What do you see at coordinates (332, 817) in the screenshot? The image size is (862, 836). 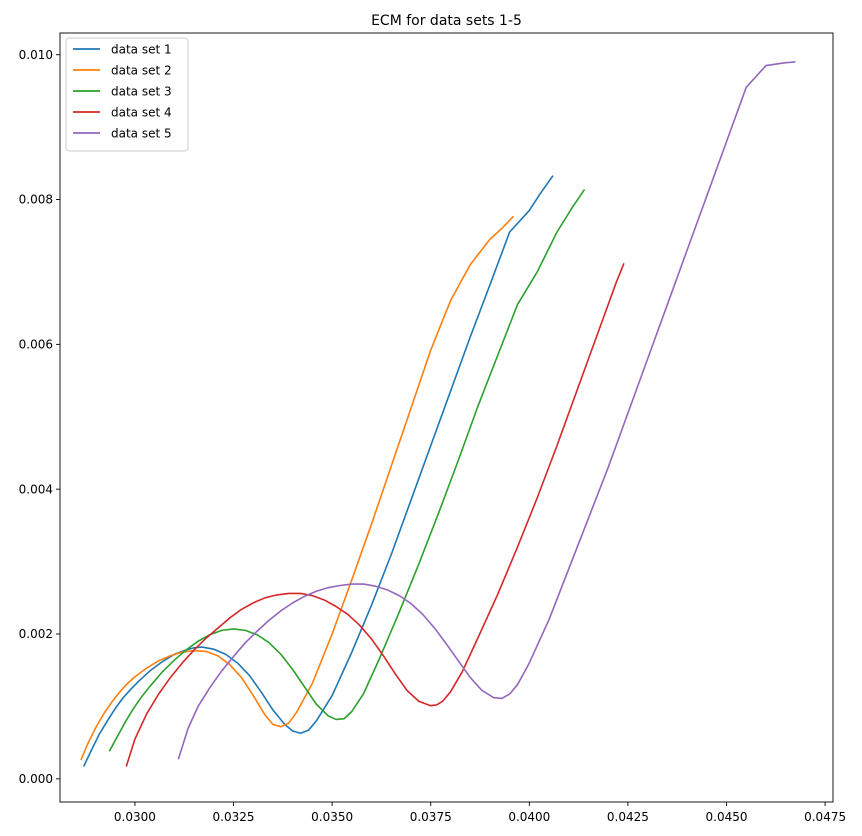 I see `x-tick-label: 0.0350` at bounding box center [332, 817].